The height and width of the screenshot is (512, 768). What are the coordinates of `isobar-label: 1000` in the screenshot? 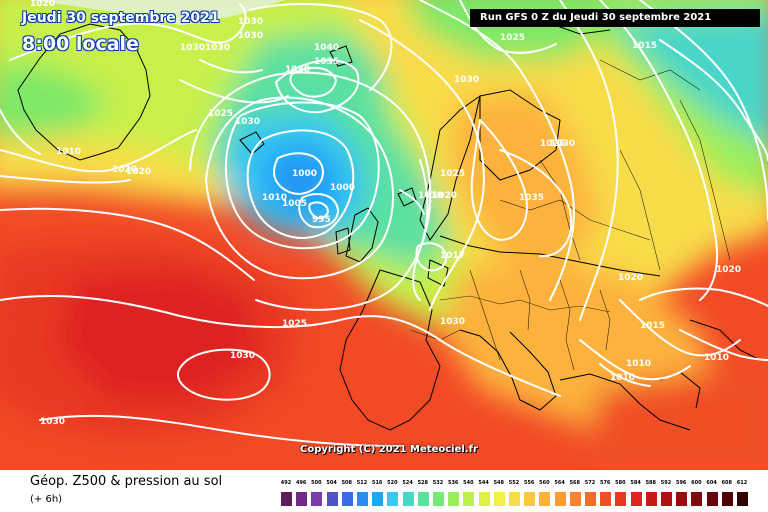 It's located at (342, 188).